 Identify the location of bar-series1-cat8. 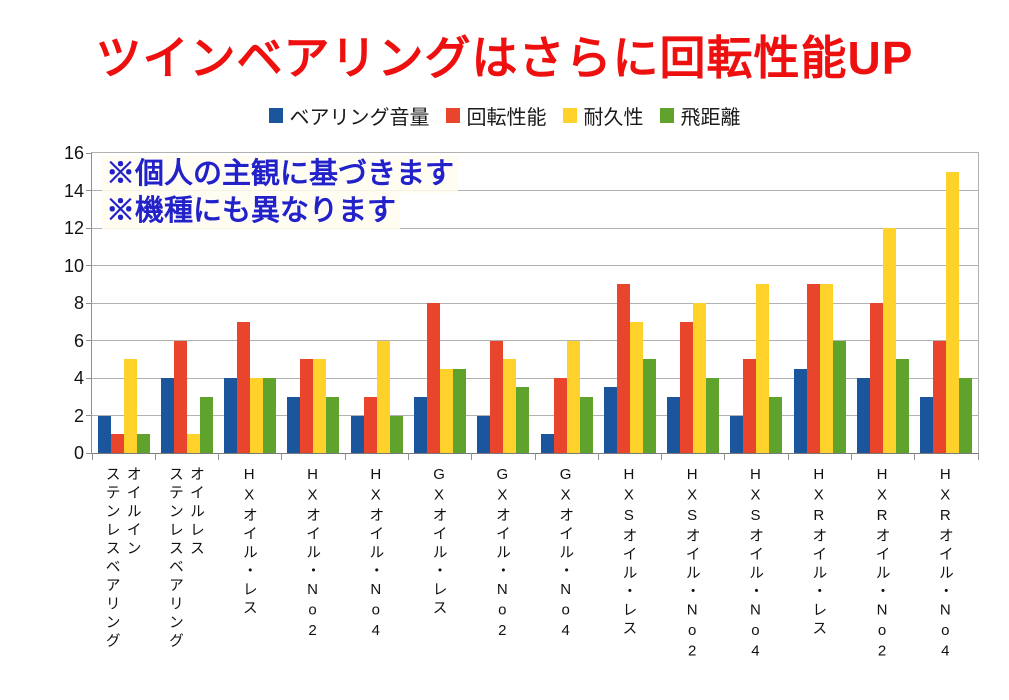
(547, 443).